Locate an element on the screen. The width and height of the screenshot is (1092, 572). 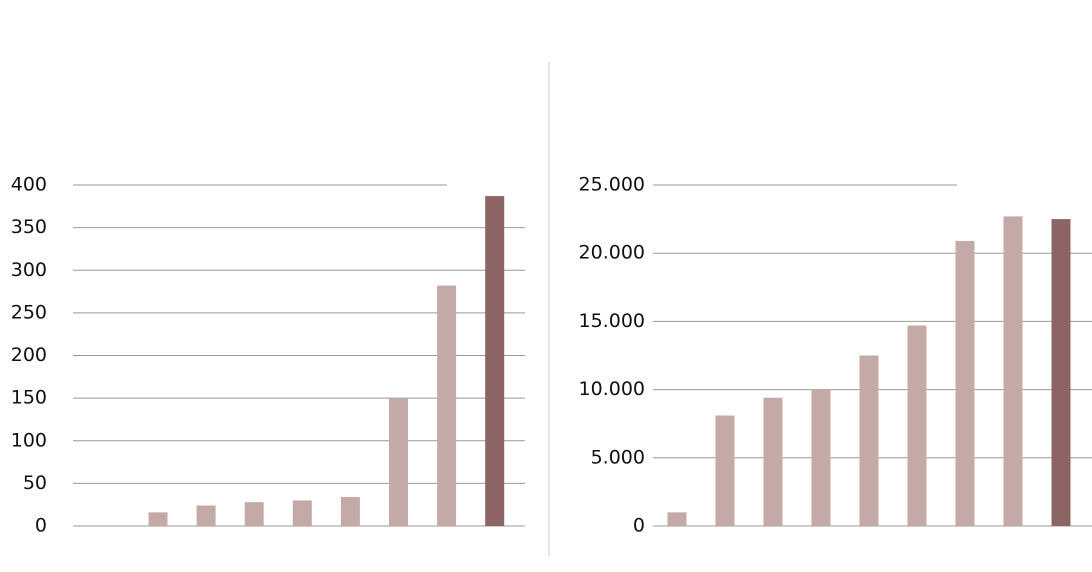
y-tick-label: 10.000 is located at coordinates (612, 389).